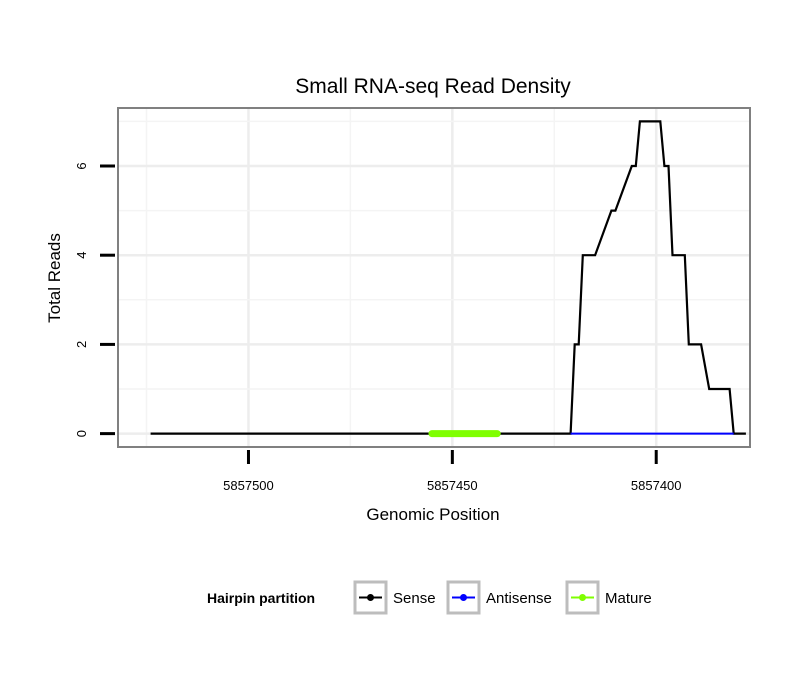  I want to click on legend-key-antisense, so click(463, 597).